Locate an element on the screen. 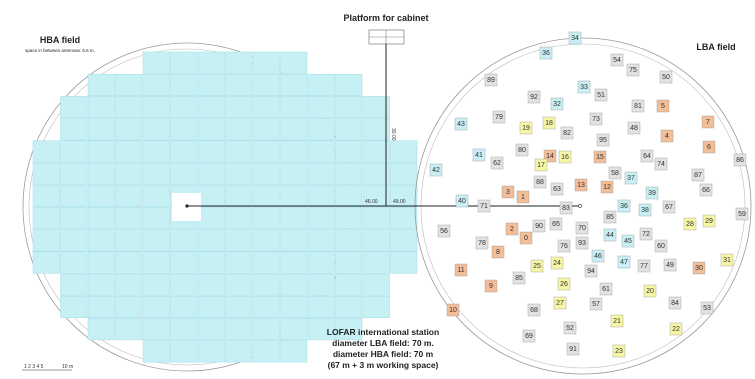 The height and width of the screenshot is (379, 755). lba-antenna: 85 is located at coordinates (610, 217).